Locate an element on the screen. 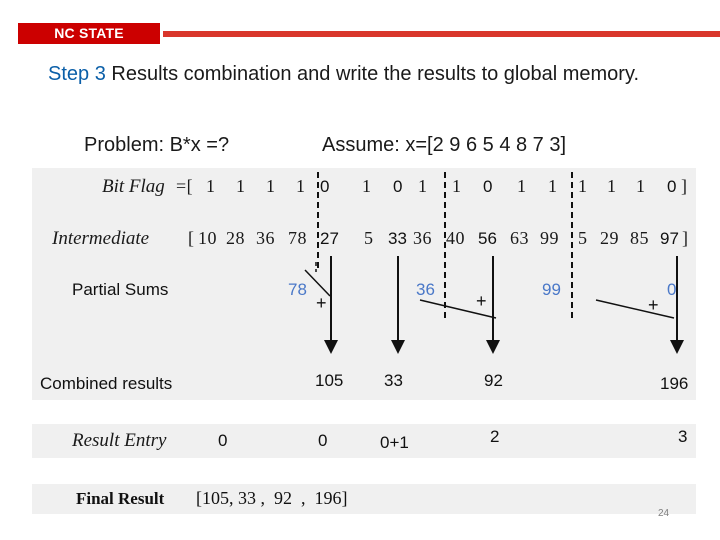 This screenshot has width=720, height=540. partial-sum-value: 36 is located at coordinates (425, 289).